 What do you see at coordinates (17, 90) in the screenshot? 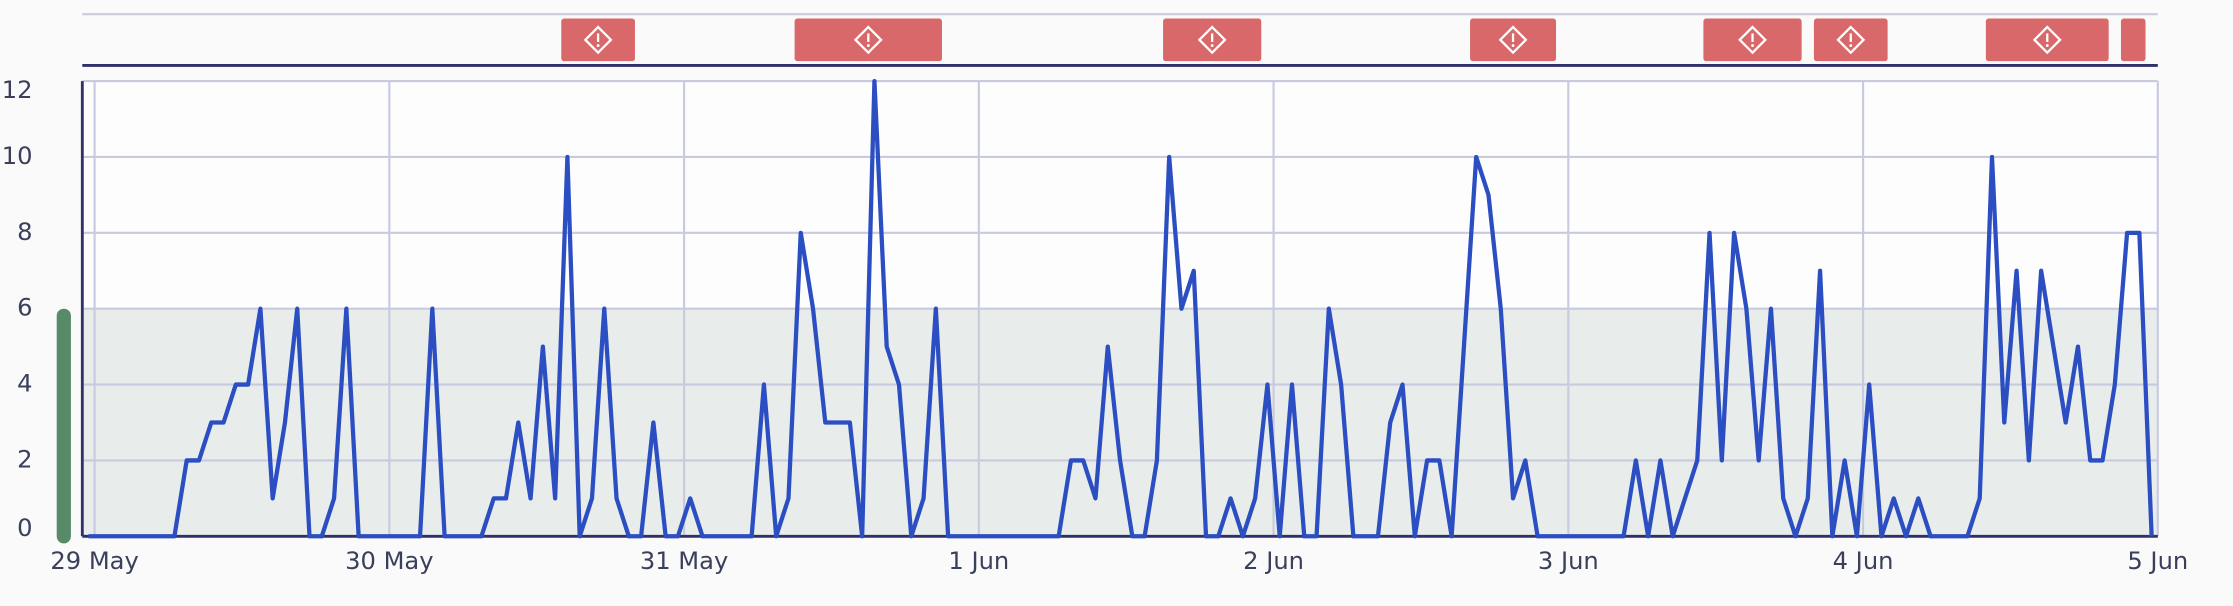
I see `y-tick-label: 12` at bounding box center [17, 90].